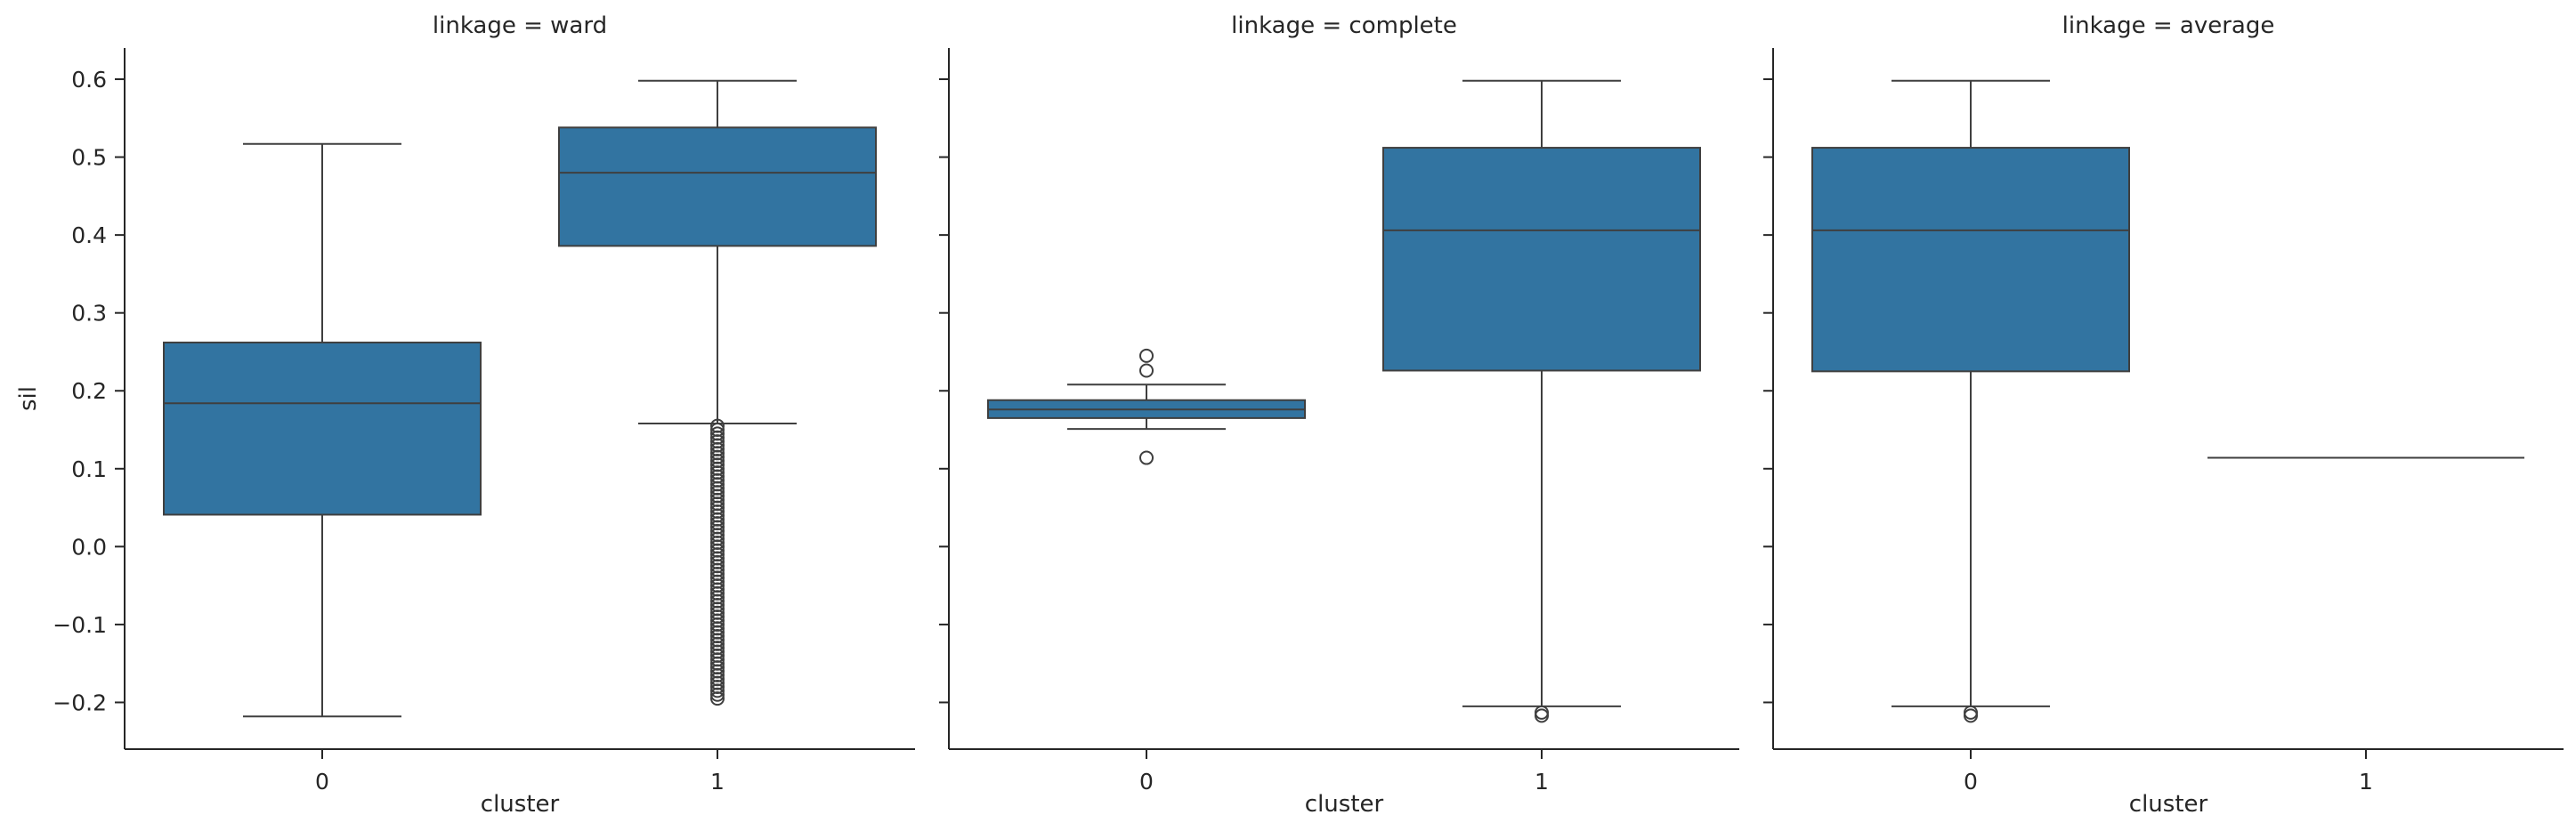  What do you see at coordinates (89, 80) in the screenshot?
I see `y-tick-label: 0.6` at bounding box center [89, 80].